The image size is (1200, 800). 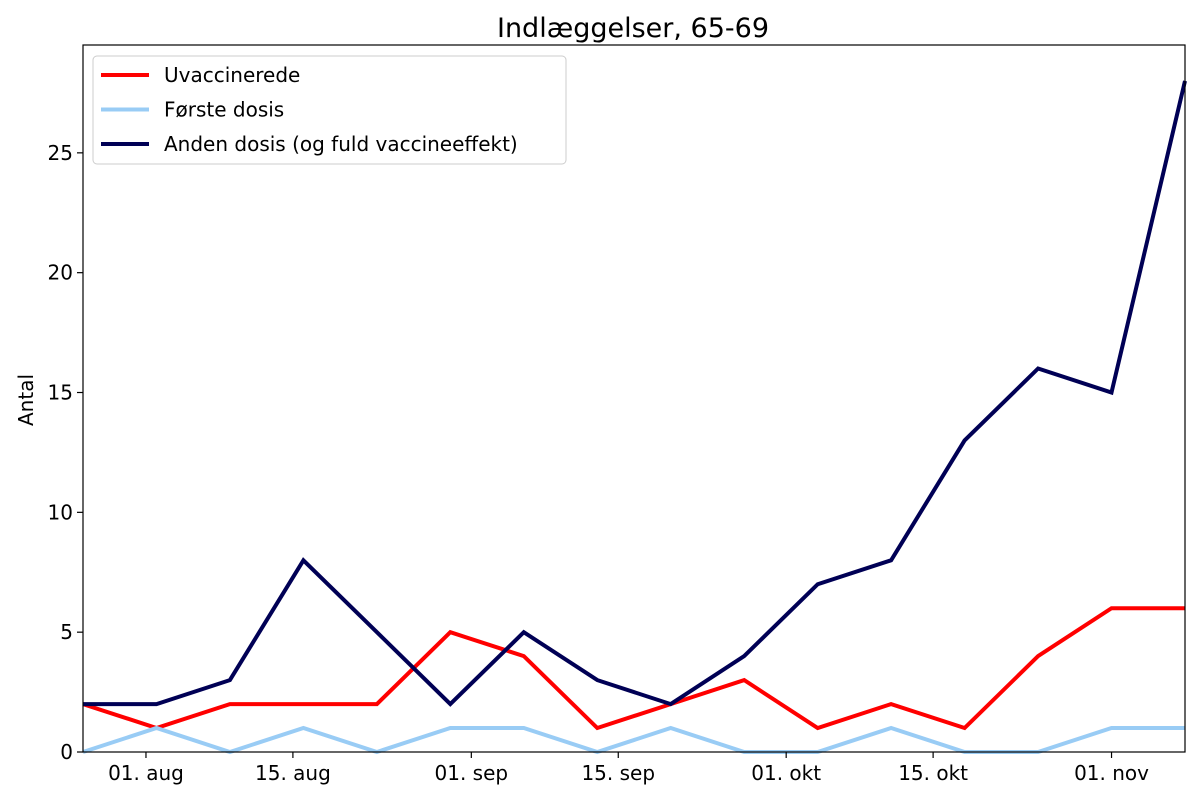 I want to click on legend-box, so click(x=329, y=110).